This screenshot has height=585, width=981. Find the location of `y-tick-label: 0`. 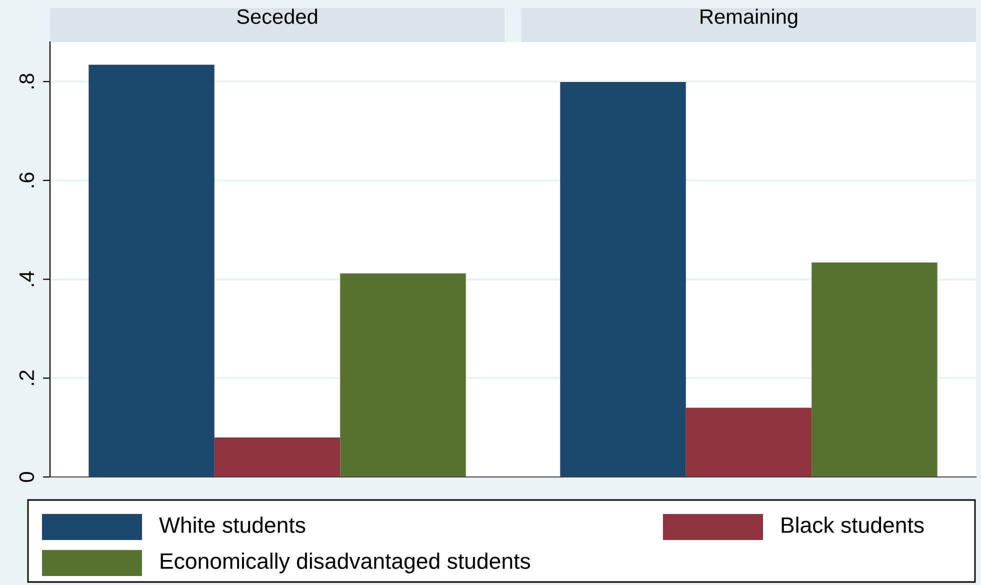

y-tick-label: 0 is located at coordinates (26, 477).